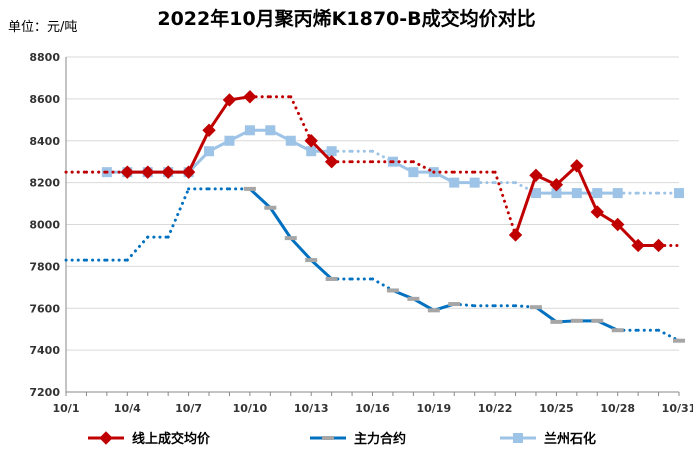 This screenshot has width=693, height=468. I want to click on legend: 线上成交均价 主力合约 兰州石化, so click(342, 439).